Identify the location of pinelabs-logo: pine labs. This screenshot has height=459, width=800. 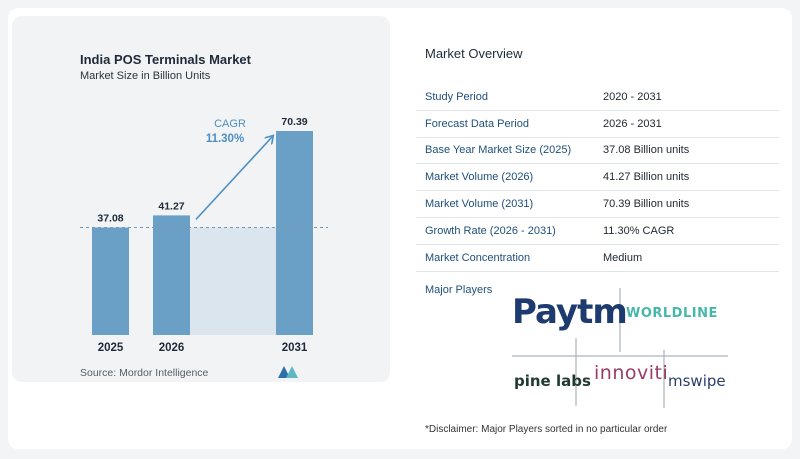
(552, 381).